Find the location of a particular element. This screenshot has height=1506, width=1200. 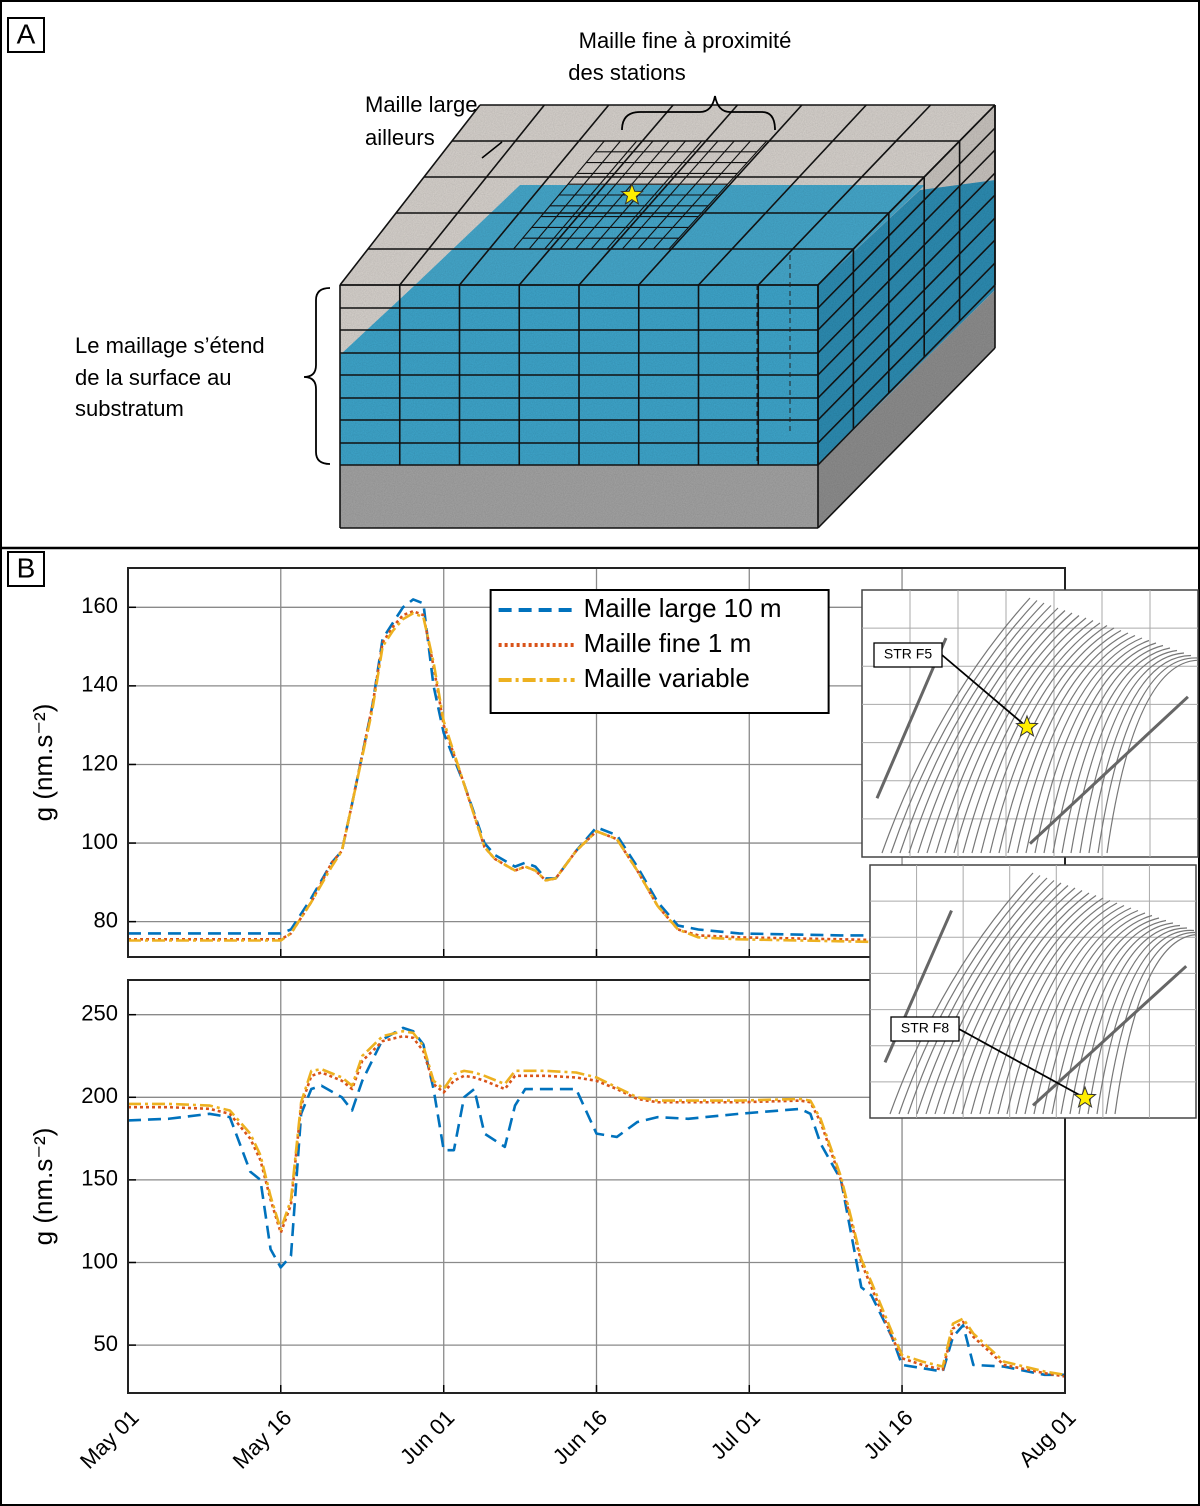

panel-label: A is located at coordinates (26, 33).